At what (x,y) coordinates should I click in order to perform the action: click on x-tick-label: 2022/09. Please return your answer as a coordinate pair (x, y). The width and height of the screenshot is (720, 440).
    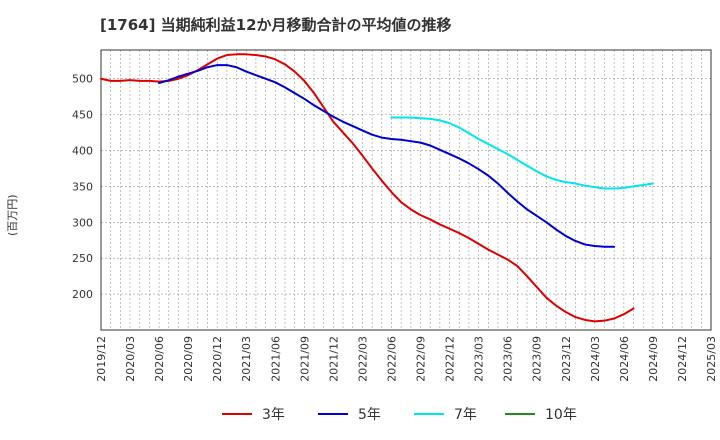
    Looking at the image, I should click on (421, 359).